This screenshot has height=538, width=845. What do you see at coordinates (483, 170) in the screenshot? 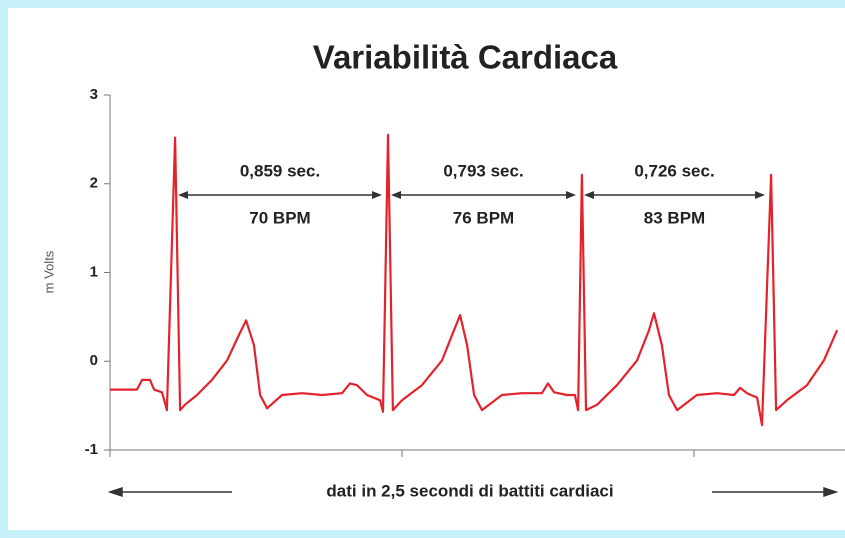
I see `interval-label: 0,793 sec.` at bounding box center [483, 170].